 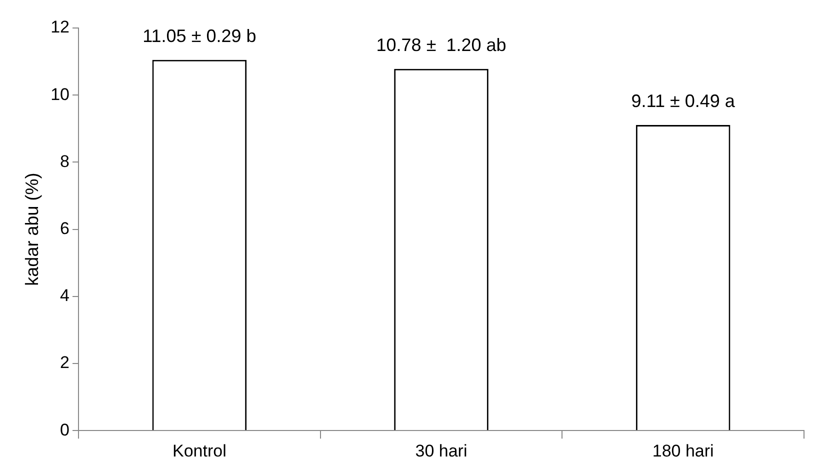 What do you see at coordinates (199, 450) in the screenshot?
I see `x-tick-label: Kontrol` at bounding box center [199, 450].